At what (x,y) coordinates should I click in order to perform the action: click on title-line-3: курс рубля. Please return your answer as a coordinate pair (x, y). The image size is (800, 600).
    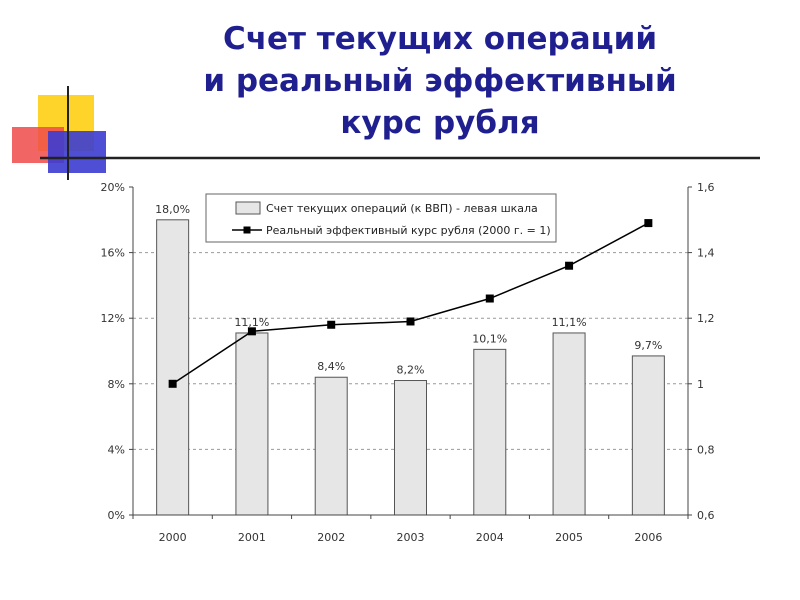
    Looking at the image, I should click on (440, 123).